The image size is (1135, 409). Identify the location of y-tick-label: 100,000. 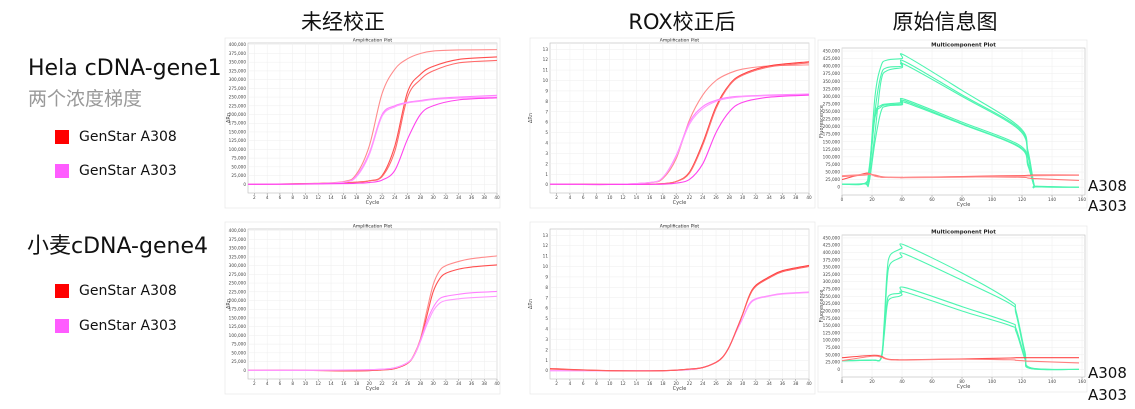
(832, 340).